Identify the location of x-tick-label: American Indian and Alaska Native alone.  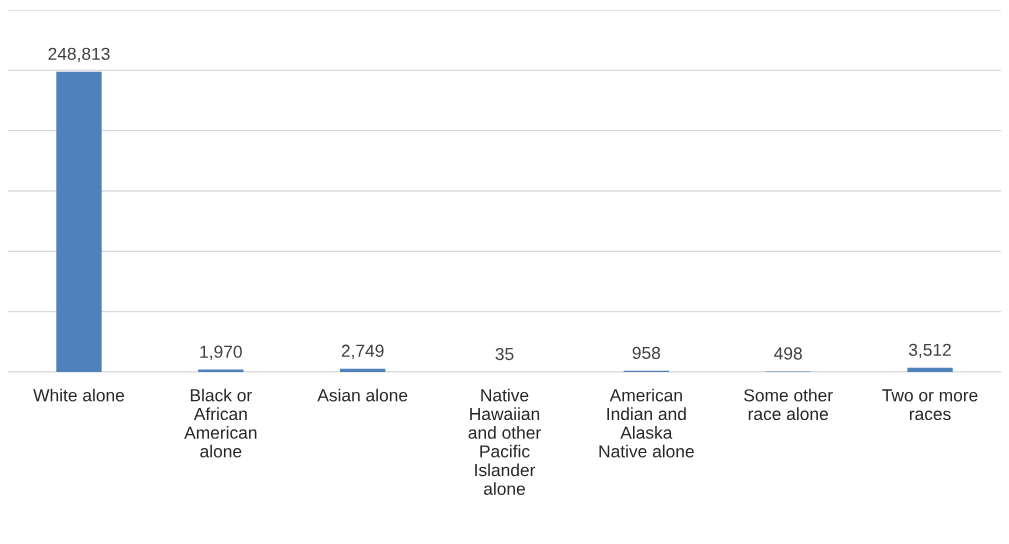
(646, 423).